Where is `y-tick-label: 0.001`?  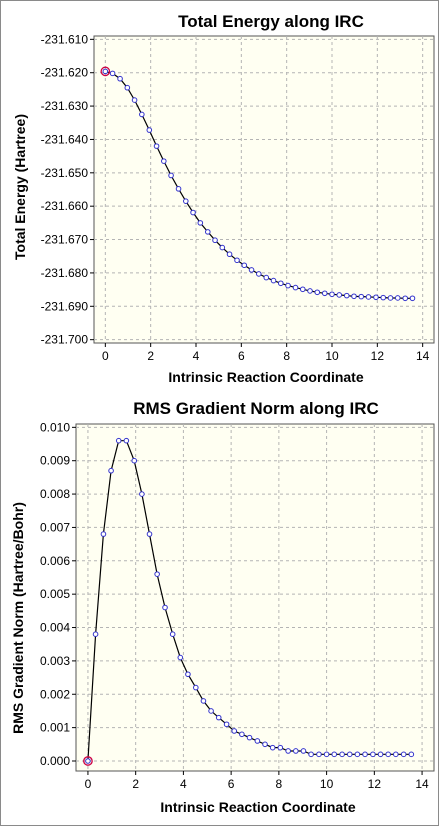 y-tick-label: 0.001 is located at coordinates (55, 728).